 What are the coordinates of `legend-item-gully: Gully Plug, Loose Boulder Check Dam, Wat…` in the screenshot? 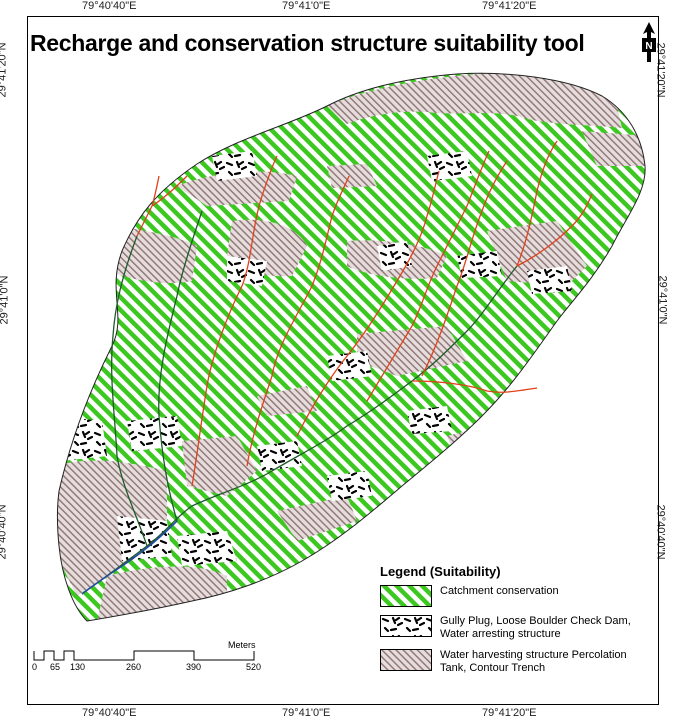 It's located at (515, 628).